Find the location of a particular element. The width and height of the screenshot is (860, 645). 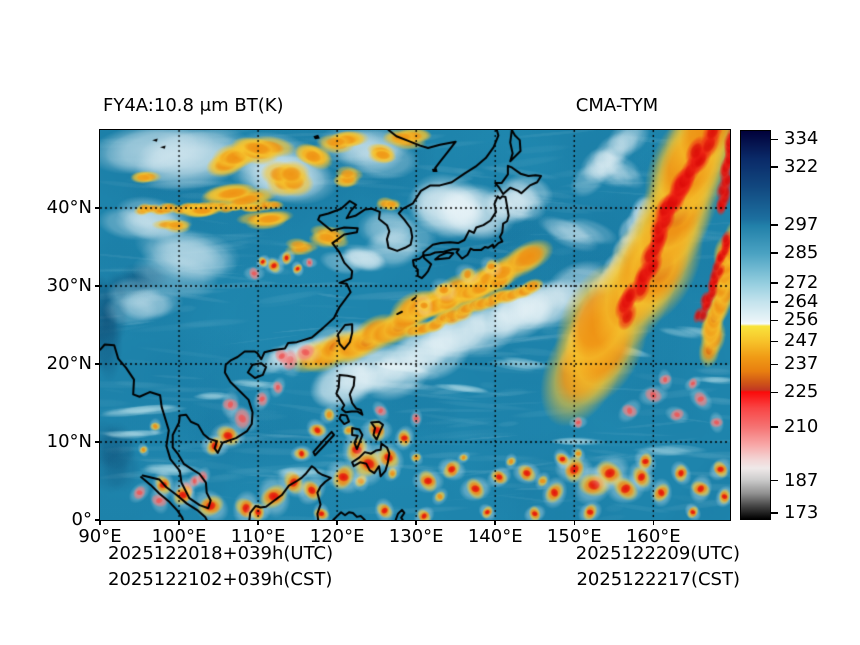

y-tick-label: 10°N is located at coordinates (69, 441).